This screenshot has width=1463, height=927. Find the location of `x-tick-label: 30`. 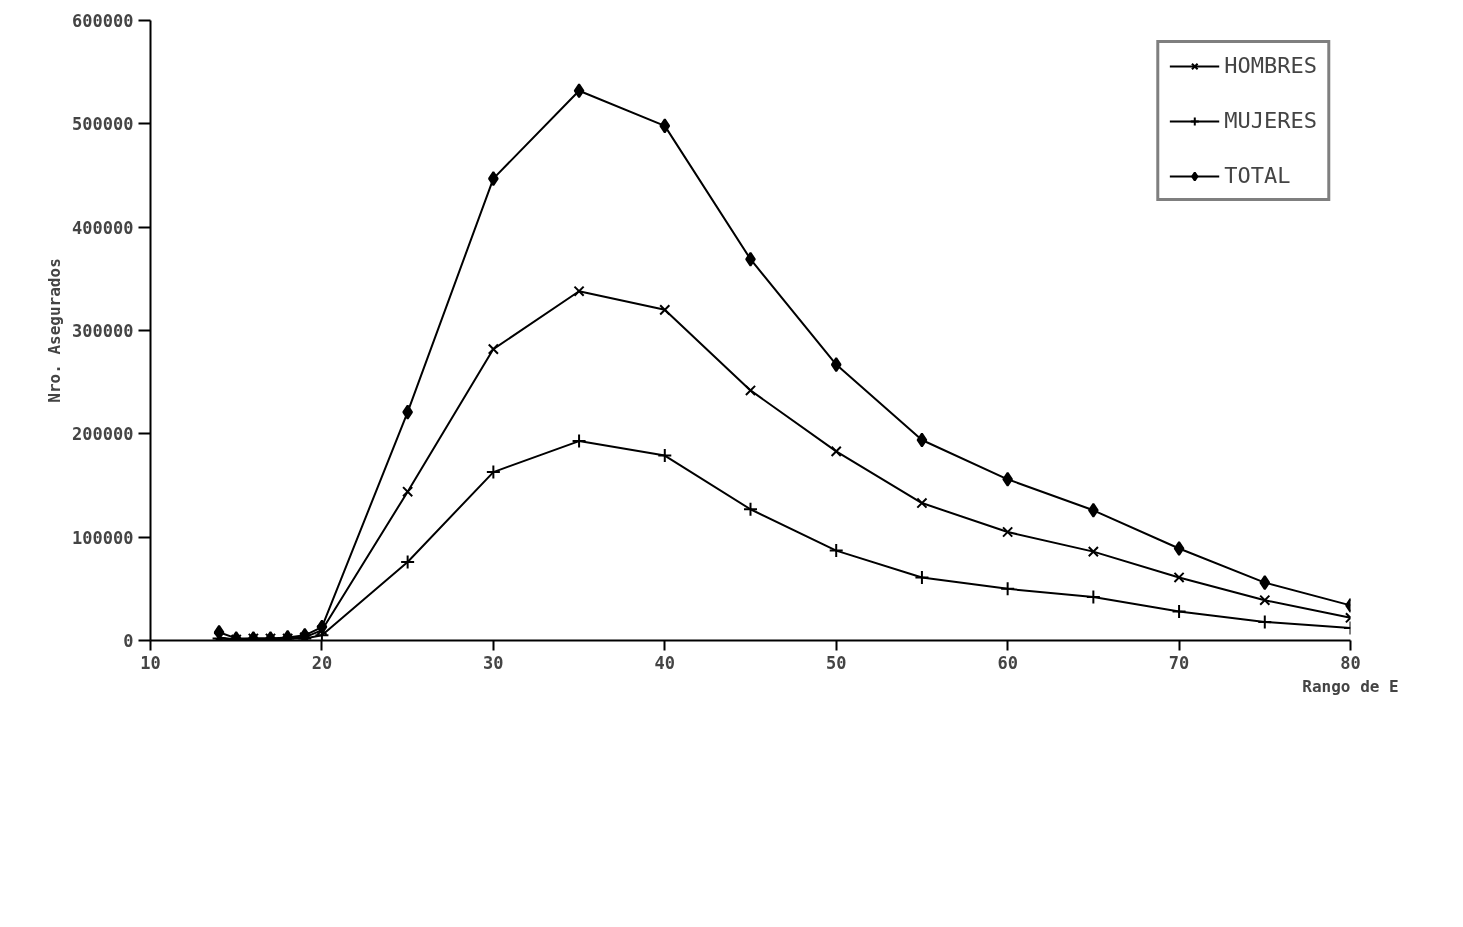

x-tick-label: 30 is located at coordinates (493, 662).